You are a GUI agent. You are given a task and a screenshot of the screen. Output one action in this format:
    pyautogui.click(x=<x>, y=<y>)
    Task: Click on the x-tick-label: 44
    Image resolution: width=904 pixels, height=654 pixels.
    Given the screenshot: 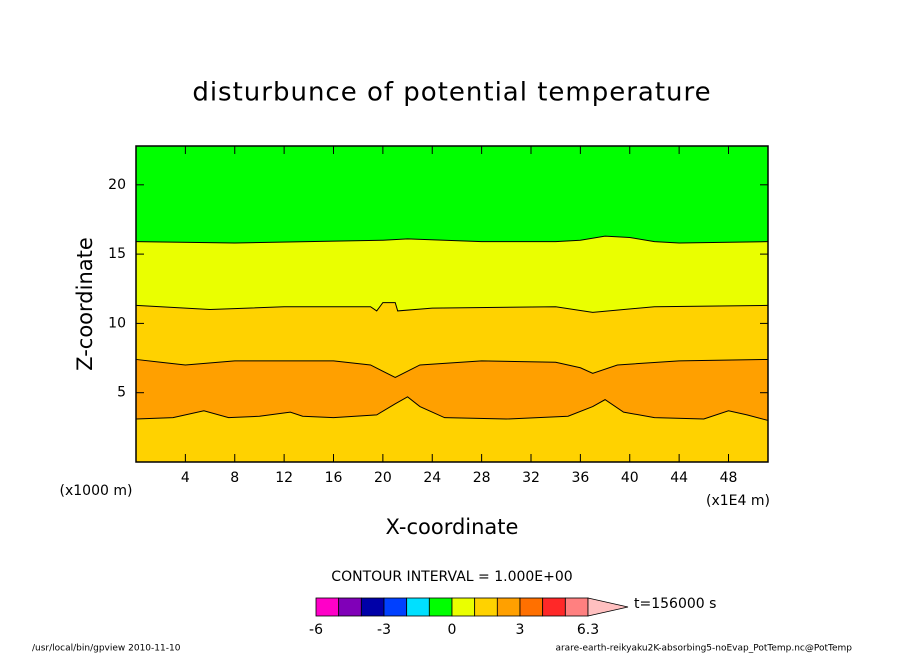 What is the action you would take?
    pyautogui.click(x=679, y=478)
    